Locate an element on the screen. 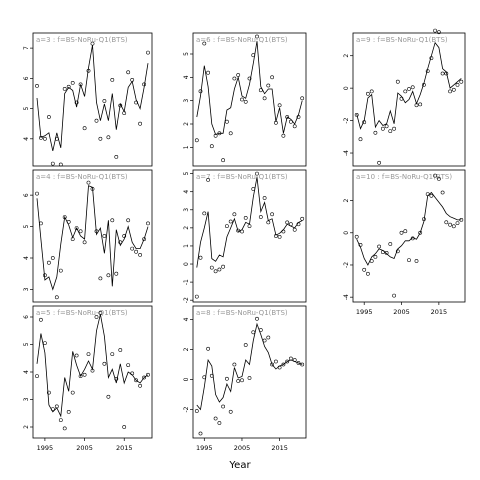  y-tick-label: -4 is located at coordinates (346, 153).